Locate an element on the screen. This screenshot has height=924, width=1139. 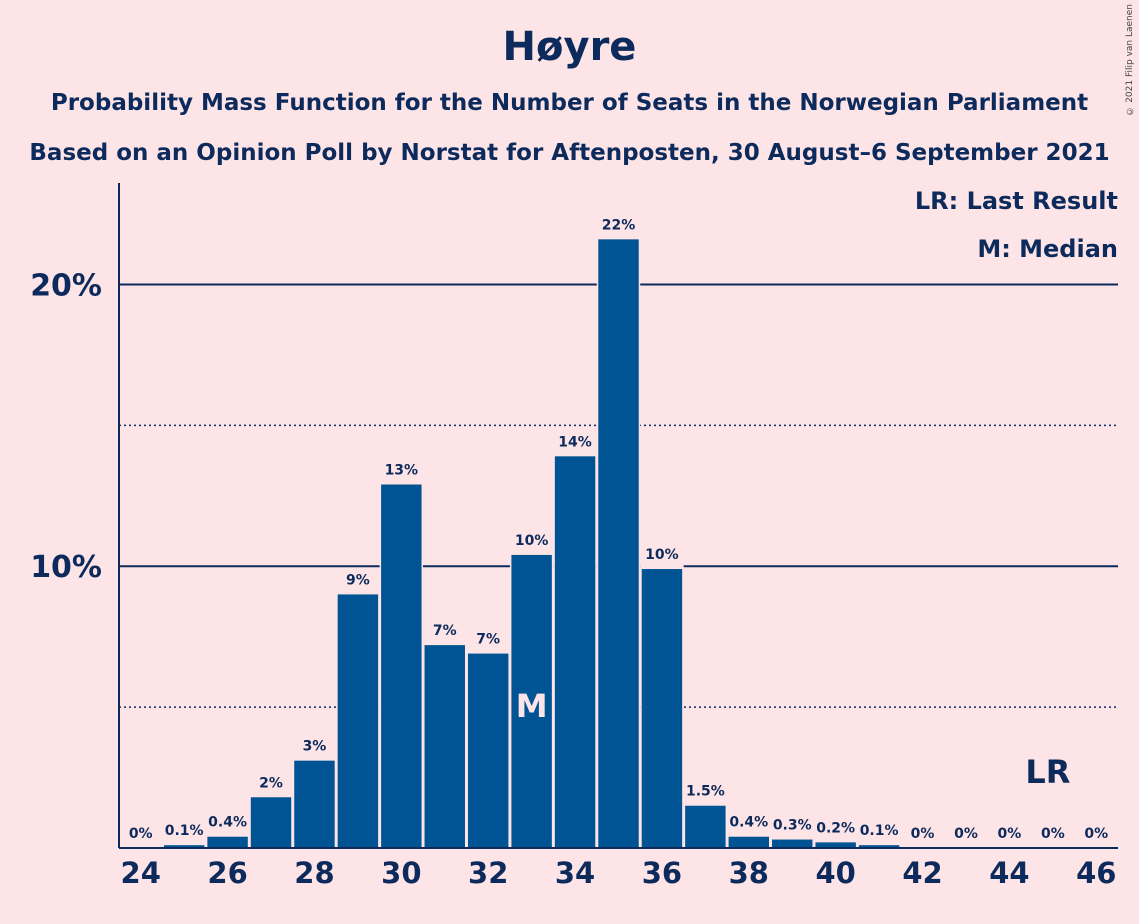
bar-label-seat-27: 2% is located at coordinates (271, 783).